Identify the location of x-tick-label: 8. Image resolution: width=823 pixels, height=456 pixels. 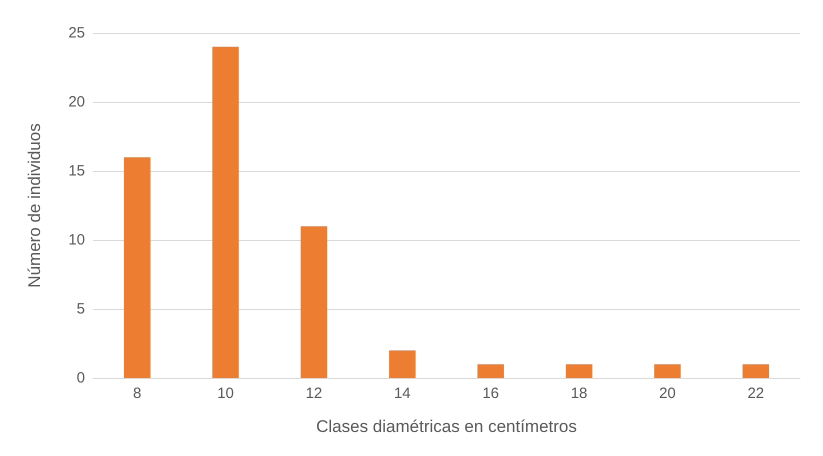
(137, 393).